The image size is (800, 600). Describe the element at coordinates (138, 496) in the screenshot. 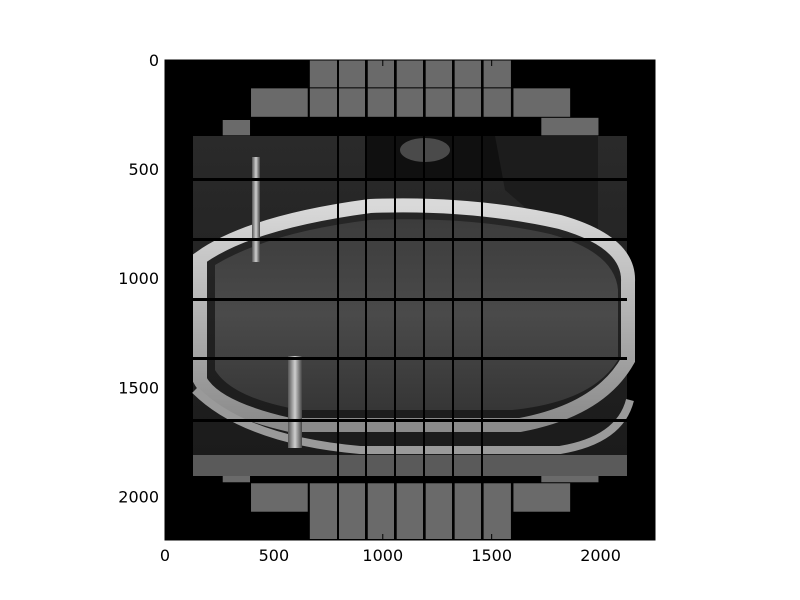

I see `y-tick-label: 2000` at that location.